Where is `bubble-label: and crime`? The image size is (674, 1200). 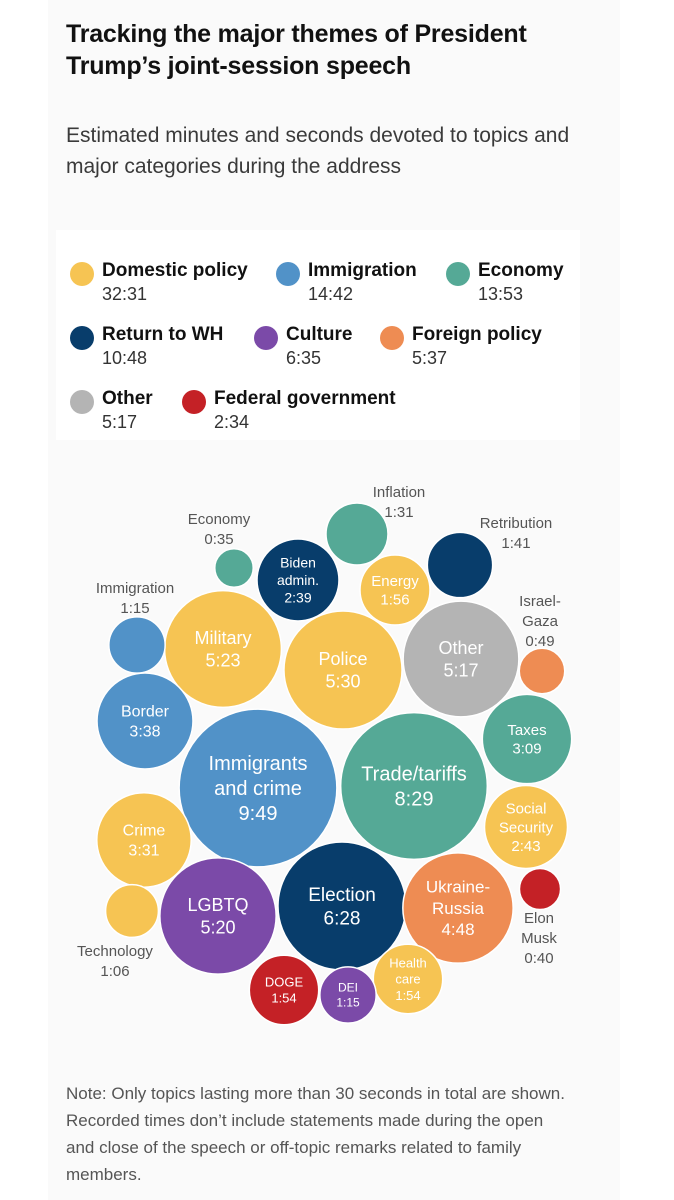
bubble-label: and crime is located at coordinates (258, 789).